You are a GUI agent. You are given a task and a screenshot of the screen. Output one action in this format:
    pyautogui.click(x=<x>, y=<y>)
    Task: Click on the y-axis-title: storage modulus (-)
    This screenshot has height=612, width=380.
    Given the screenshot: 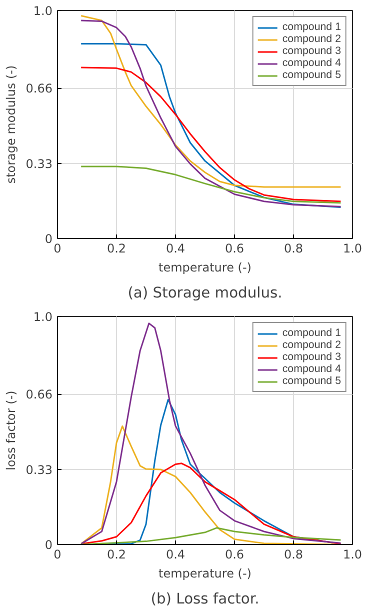 What is the action you would take?
    pyautogui.click(x=11, y=124)
    